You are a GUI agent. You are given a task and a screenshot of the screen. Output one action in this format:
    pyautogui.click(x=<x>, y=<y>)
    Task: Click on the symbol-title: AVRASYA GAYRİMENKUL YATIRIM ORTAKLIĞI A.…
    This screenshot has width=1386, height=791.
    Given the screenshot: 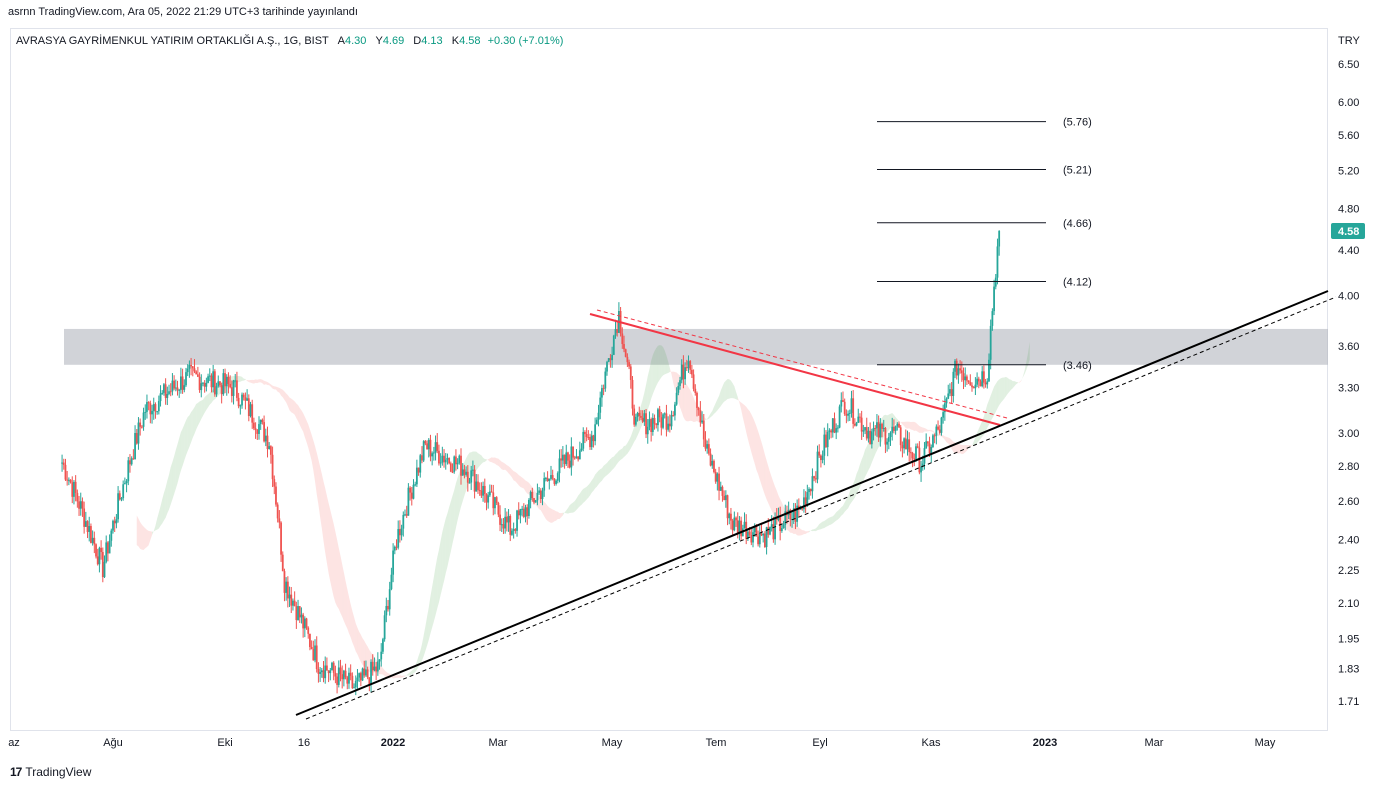 What is the action you would take?
    pyautogui.click(x=172, y=41)
    